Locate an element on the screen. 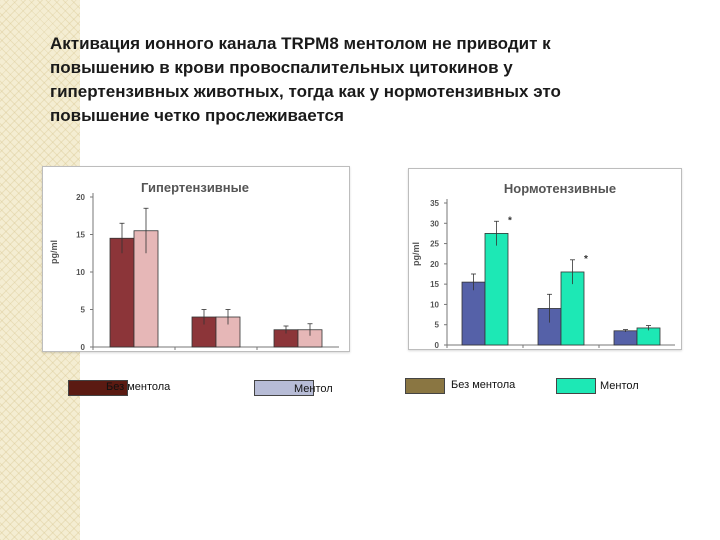 This screenshot has width=720, height=540. y-tick-label: 25 is located at coordinates (434, 244).